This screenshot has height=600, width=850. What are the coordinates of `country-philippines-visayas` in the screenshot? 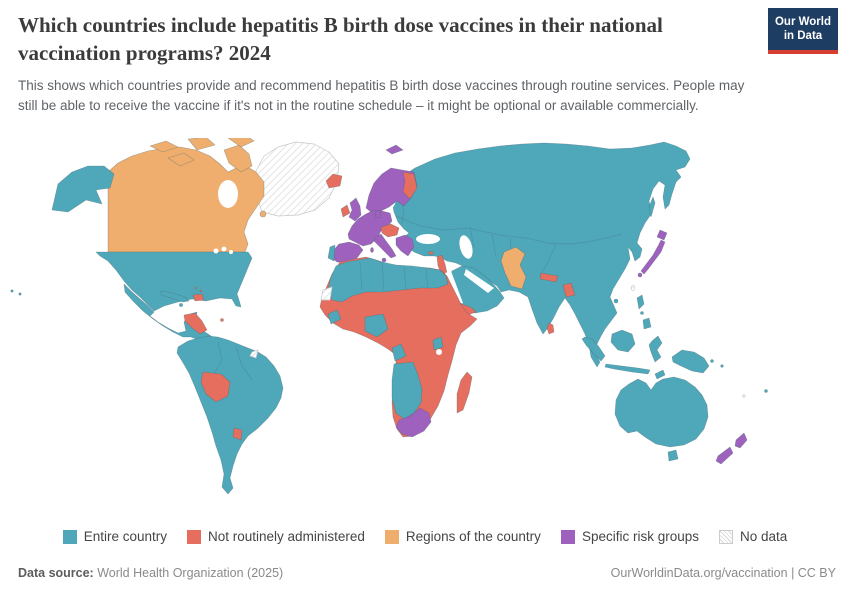 It's located at (642, 313).